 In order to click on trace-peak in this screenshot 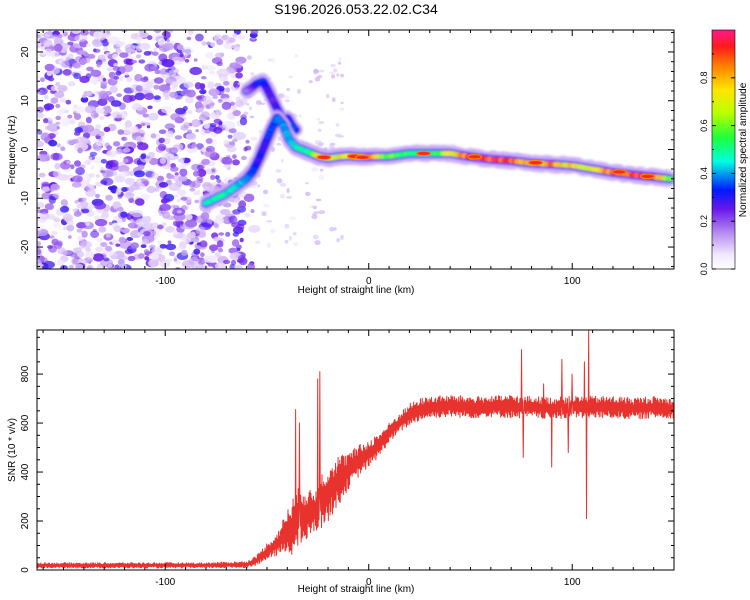, I will do `click(536, 163)`.